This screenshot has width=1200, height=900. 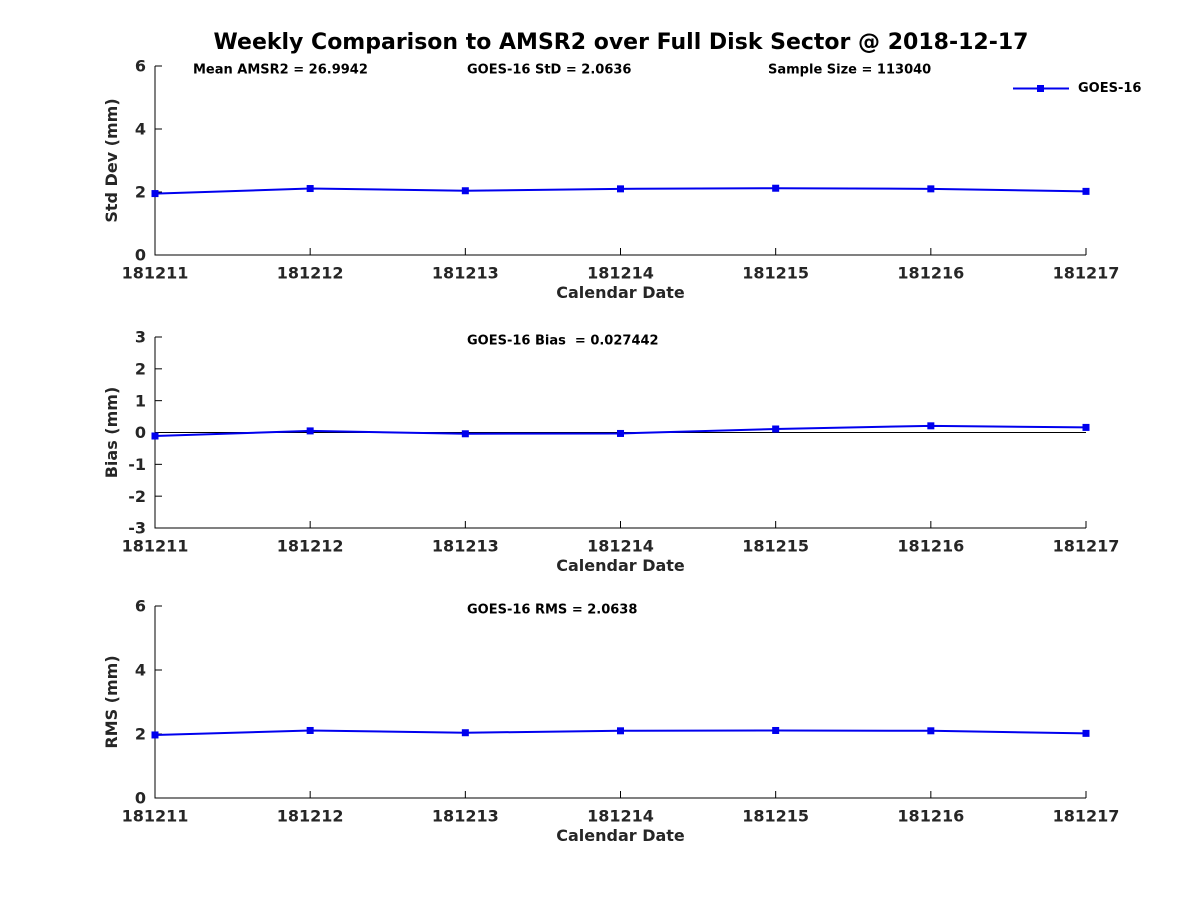 I want to click on rms-x-tick-label: 181215, so click(x=775, y=816).